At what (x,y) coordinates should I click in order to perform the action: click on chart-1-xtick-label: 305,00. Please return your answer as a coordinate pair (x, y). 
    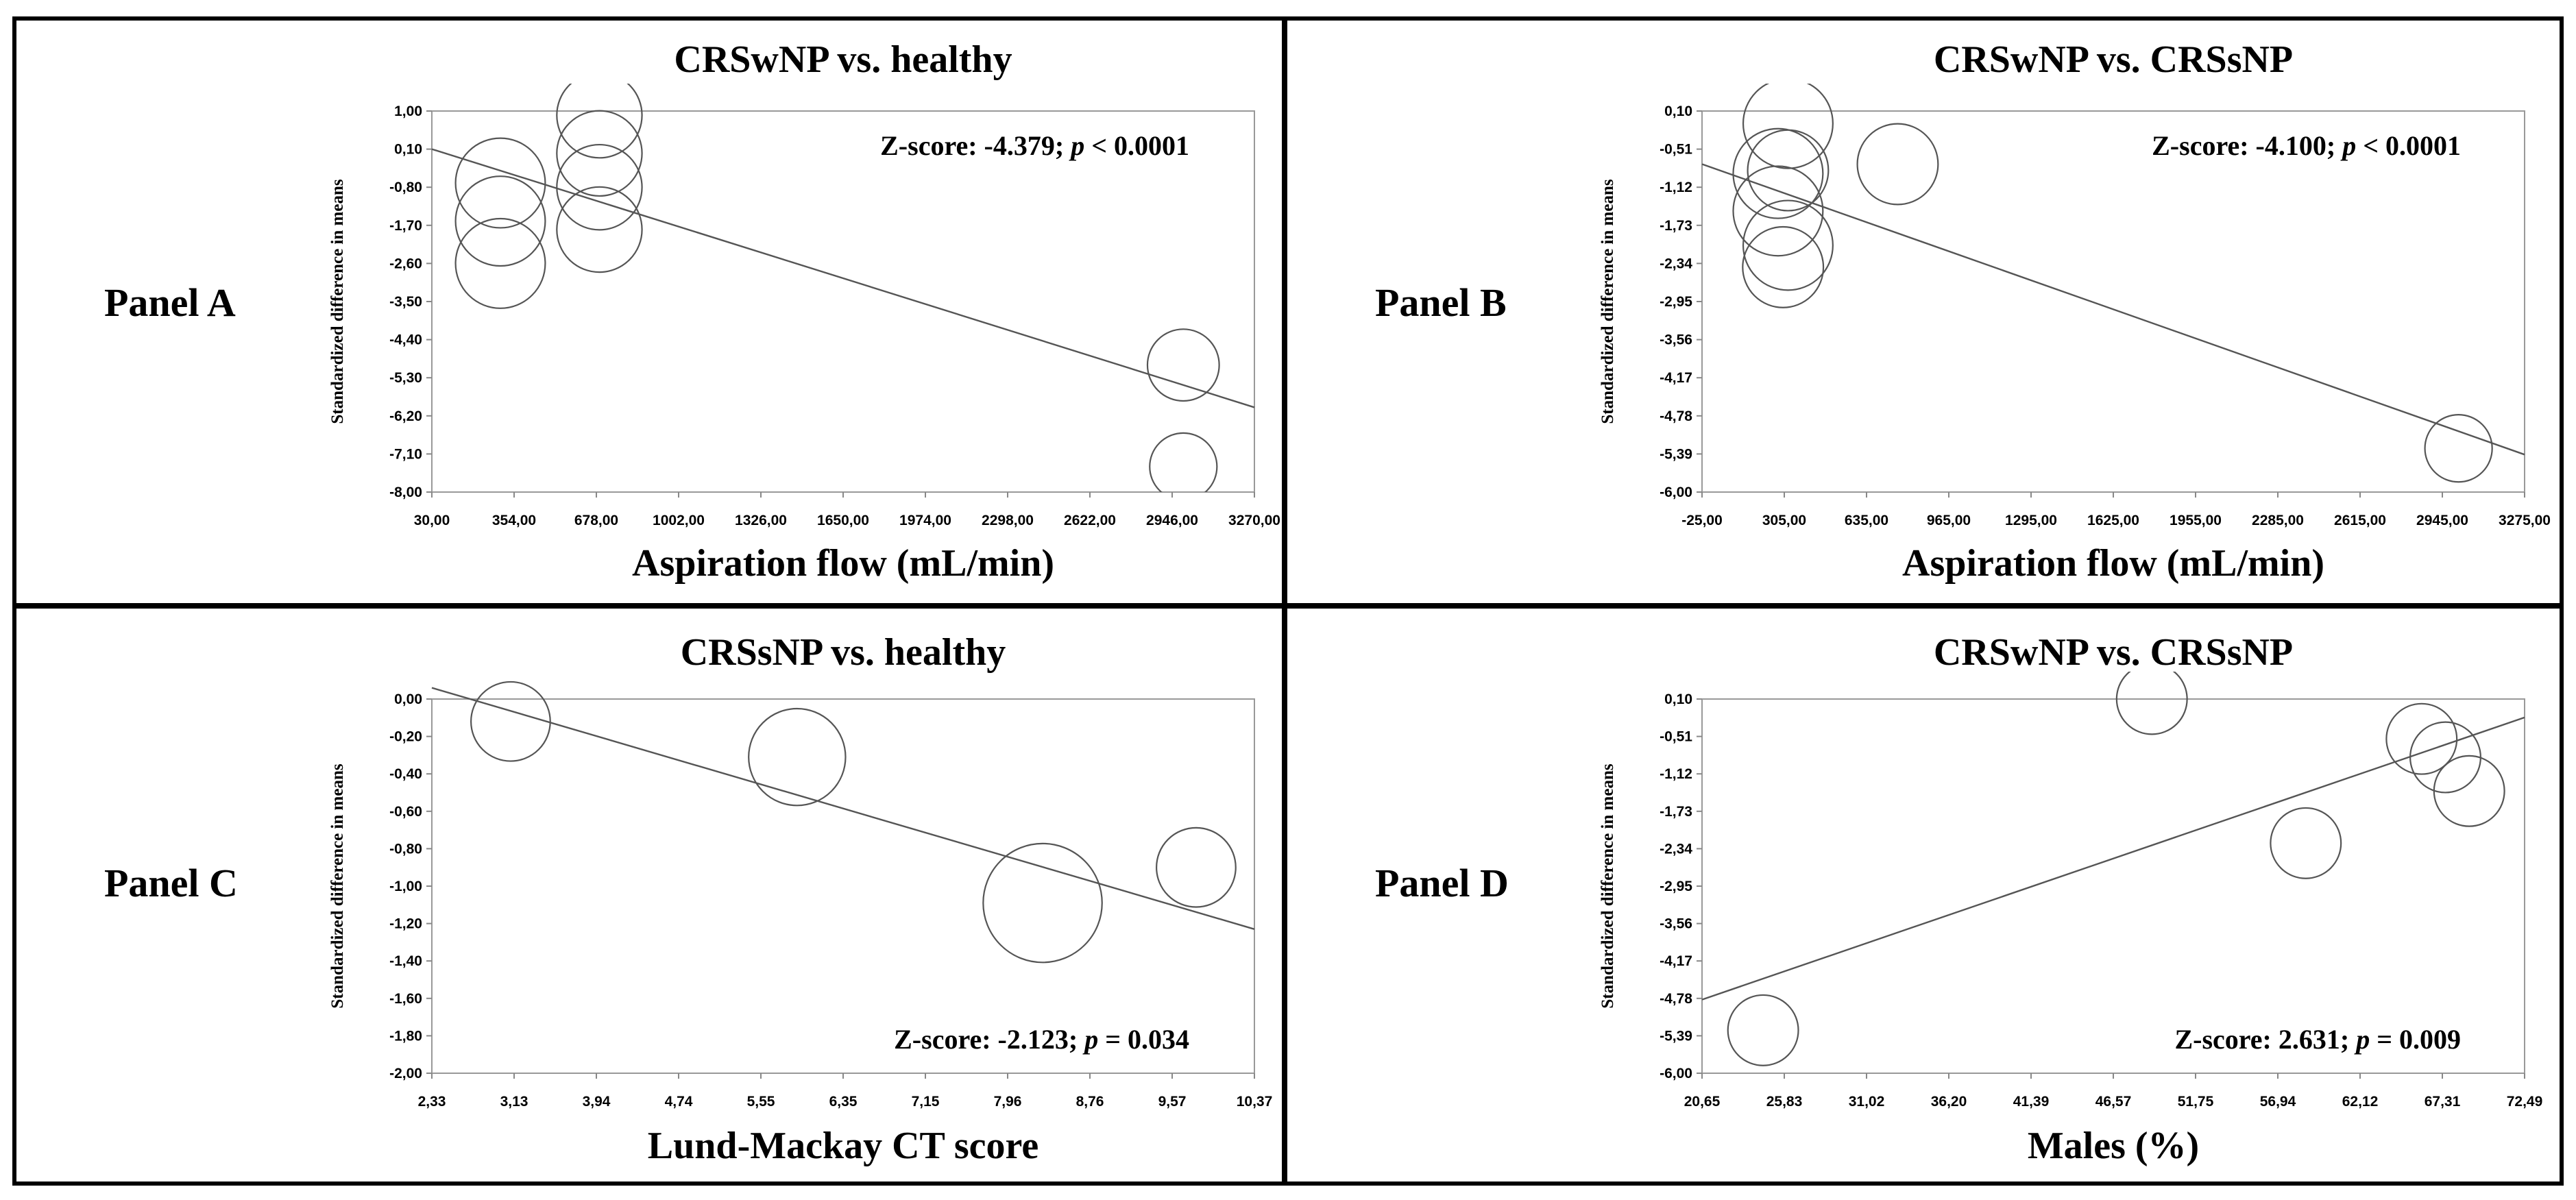
    Looking at the image, I should click on (1784, 520).